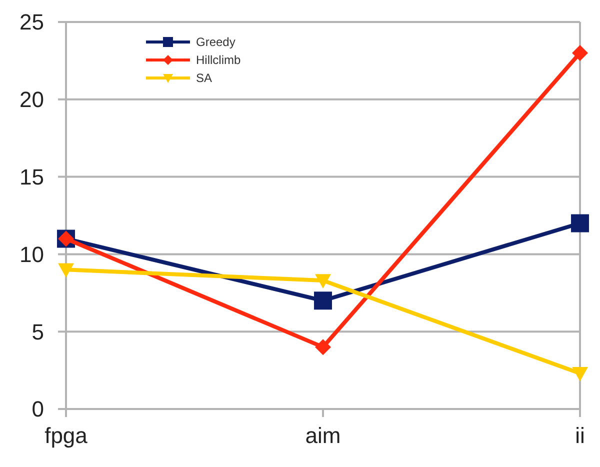 This screenshot has height=467, width=600. What do you see at coordinates (204, 78) in the screenshot?
I see `legend-label: SA` at bounding box center [204, 78].